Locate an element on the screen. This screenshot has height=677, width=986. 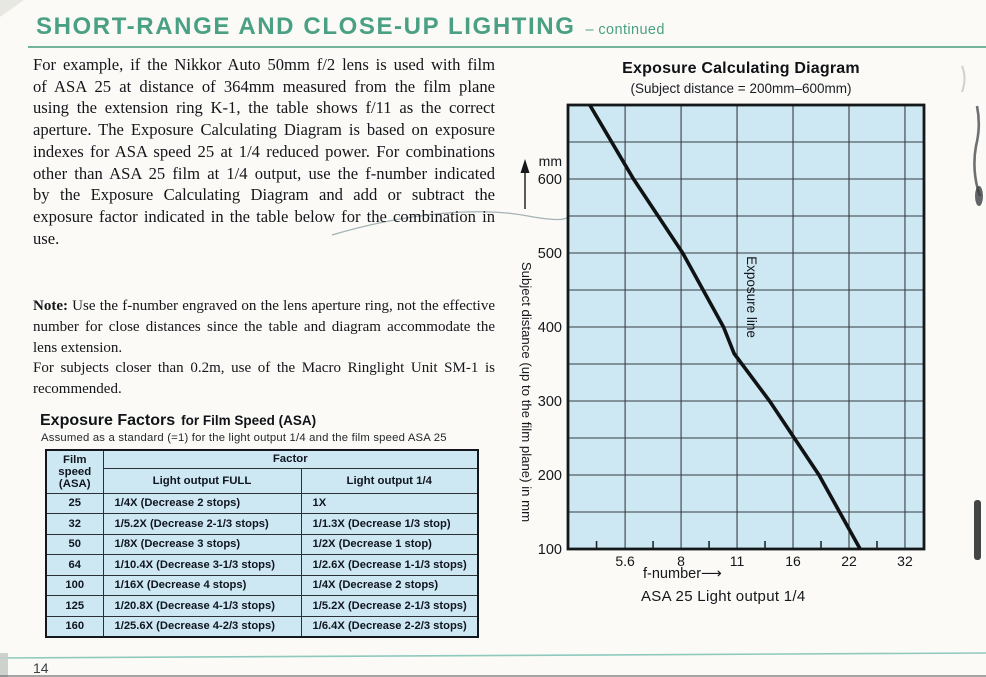
cell-factor-quarter: 1/6.4X (Decrease 2-2/3 stops) is located at coordinates (389, 626).